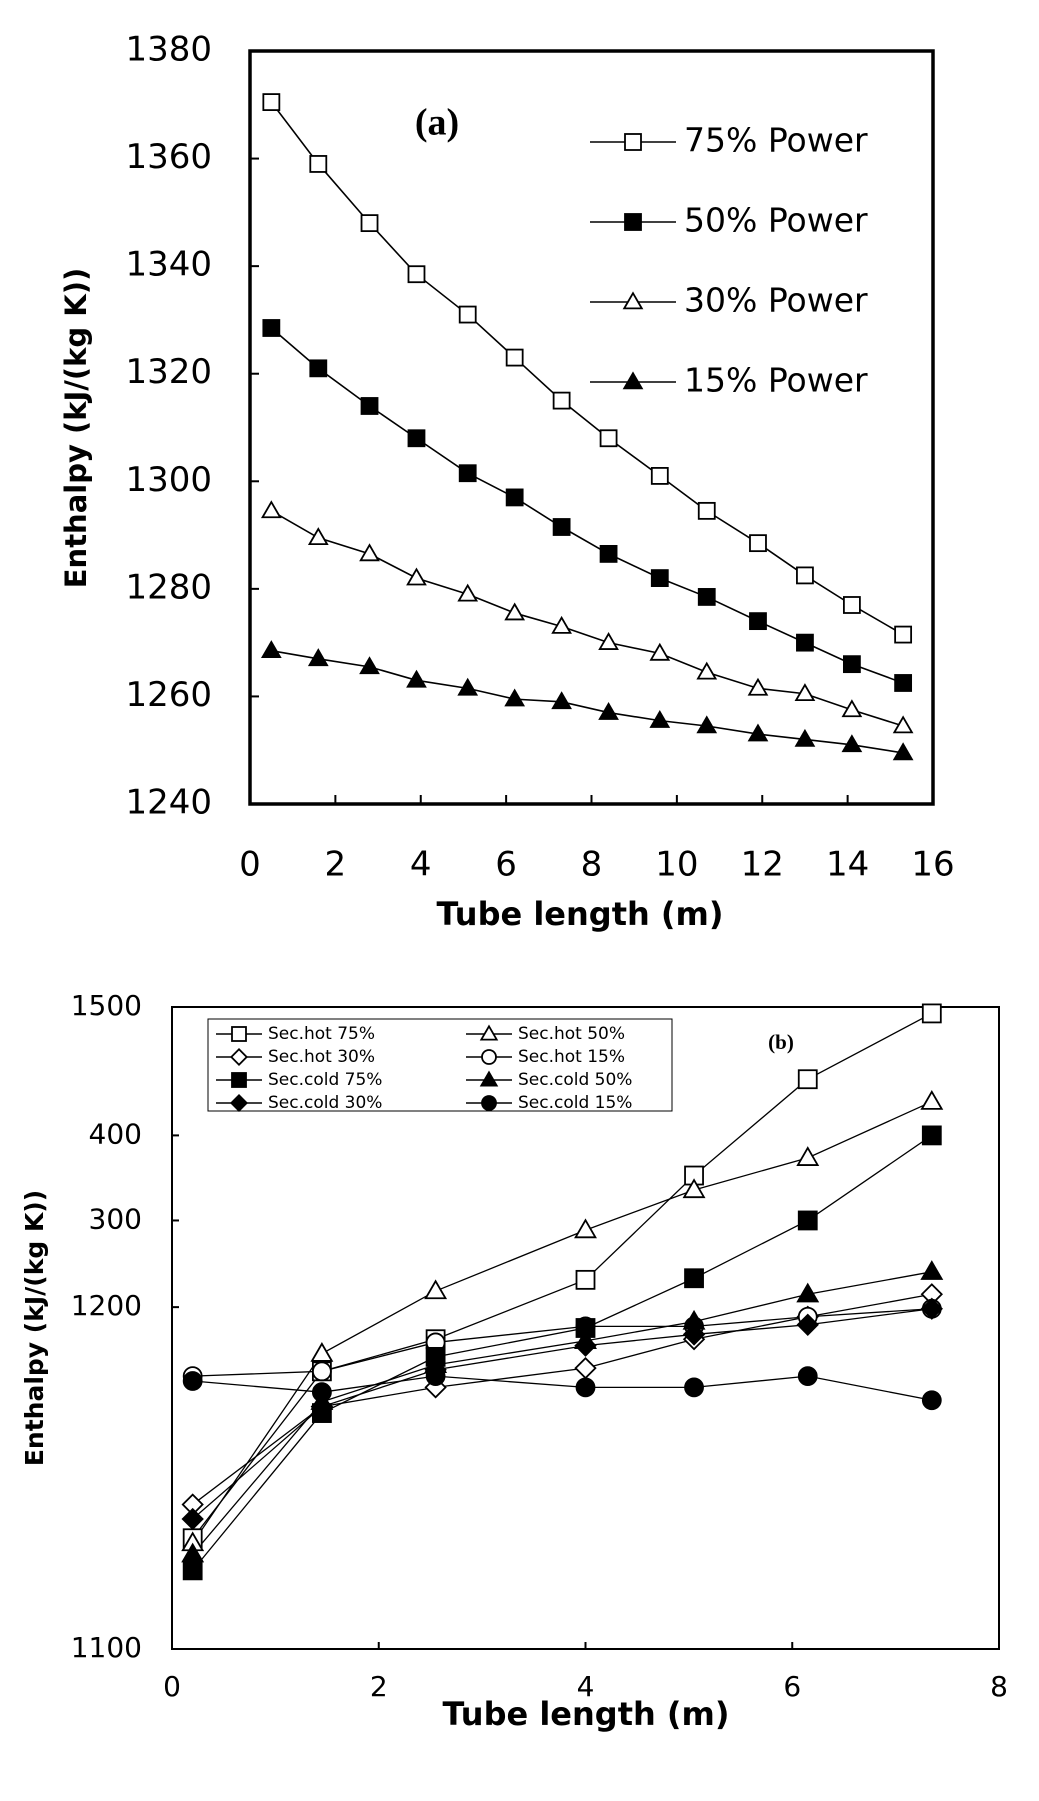 This screenshot has width=1039, height=1801. I want to click on y-tick-label: 1380, so click(168, 50).